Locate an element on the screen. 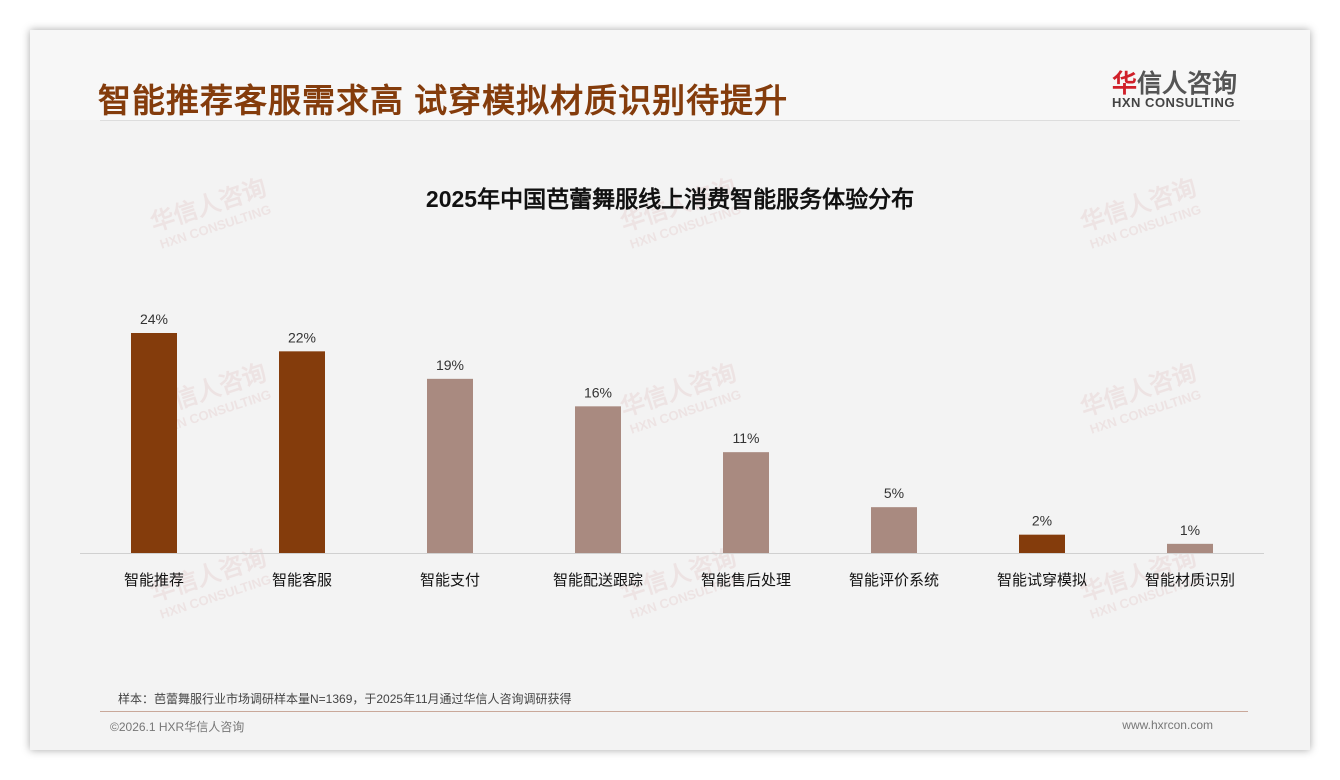  category-label: 智能支付 is located at coordinates (450, 580).